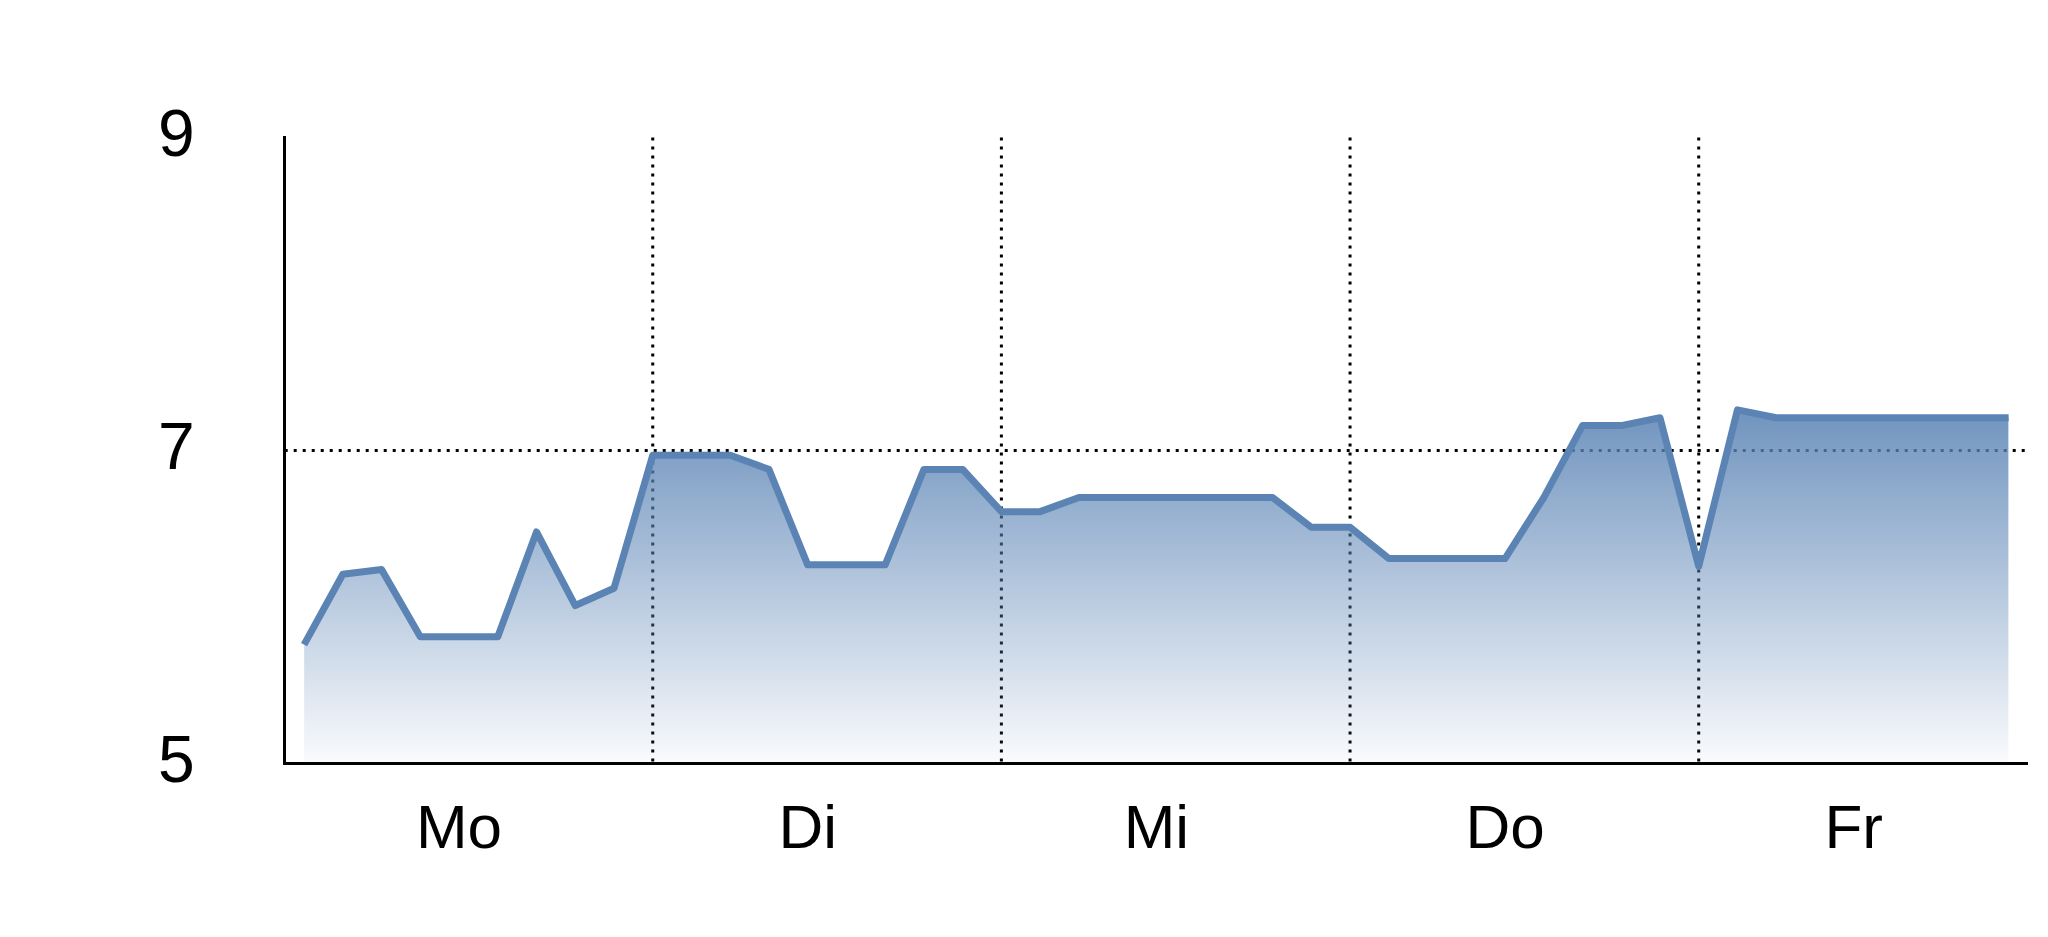 The width and height of the screenshot is (2048, 937). I want to click on x-tick-label: Di, so click(807, 826).